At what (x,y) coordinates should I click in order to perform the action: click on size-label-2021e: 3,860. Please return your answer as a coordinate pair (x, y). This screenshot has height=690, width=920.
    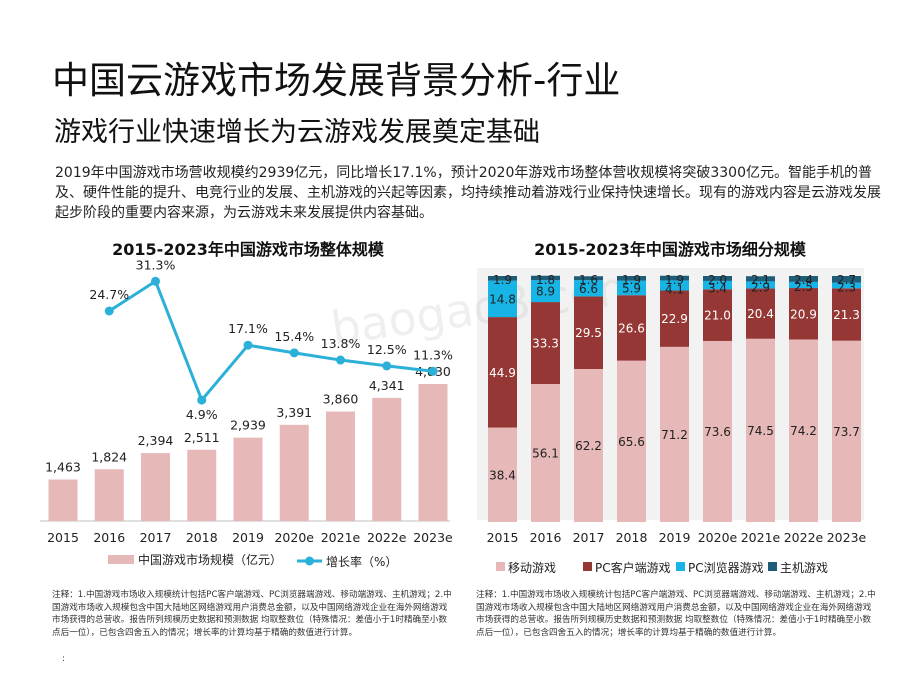
    Looking at the image, I should click on (341, 399).